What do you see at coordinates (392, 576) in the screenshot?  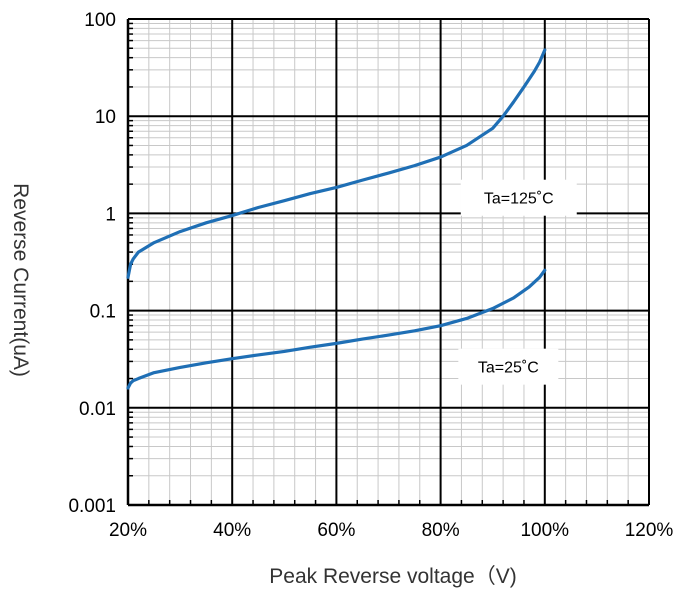 I see `x-axis-title: Peak Reverse voltage（V)` at bounding box center [392, 576].